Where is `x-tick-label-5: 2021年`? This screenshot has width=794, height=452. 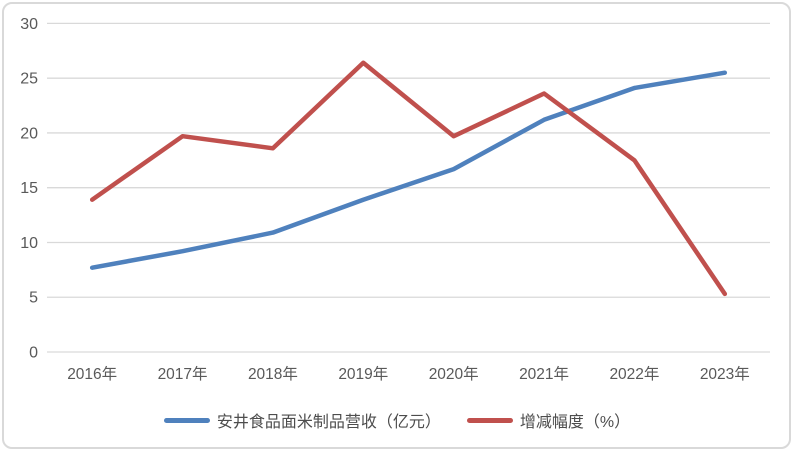 x-tick-label-5: 2021年 is located at coordinates (544, 374).